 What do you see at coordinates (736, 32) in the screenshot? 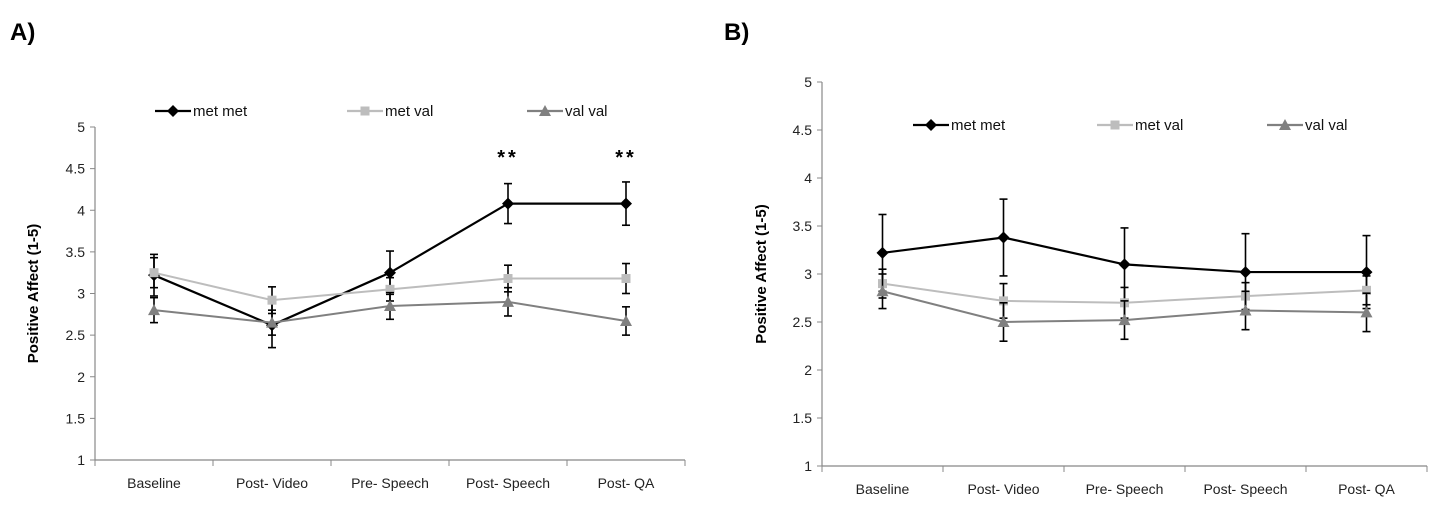
I see `panel-label: B)` at bounding box center [736, 32].